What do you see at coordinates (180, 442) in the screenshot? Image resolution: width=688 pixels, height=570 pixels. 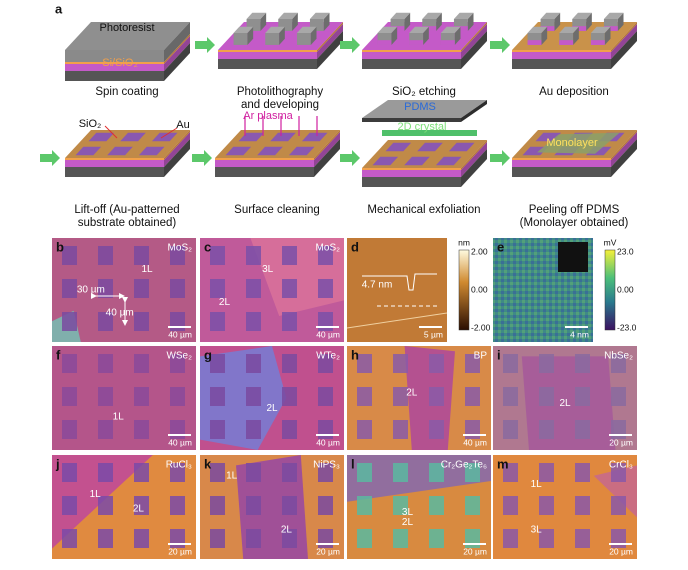 I see `scale-label: 40 µm` at bounding box center [180, 442].